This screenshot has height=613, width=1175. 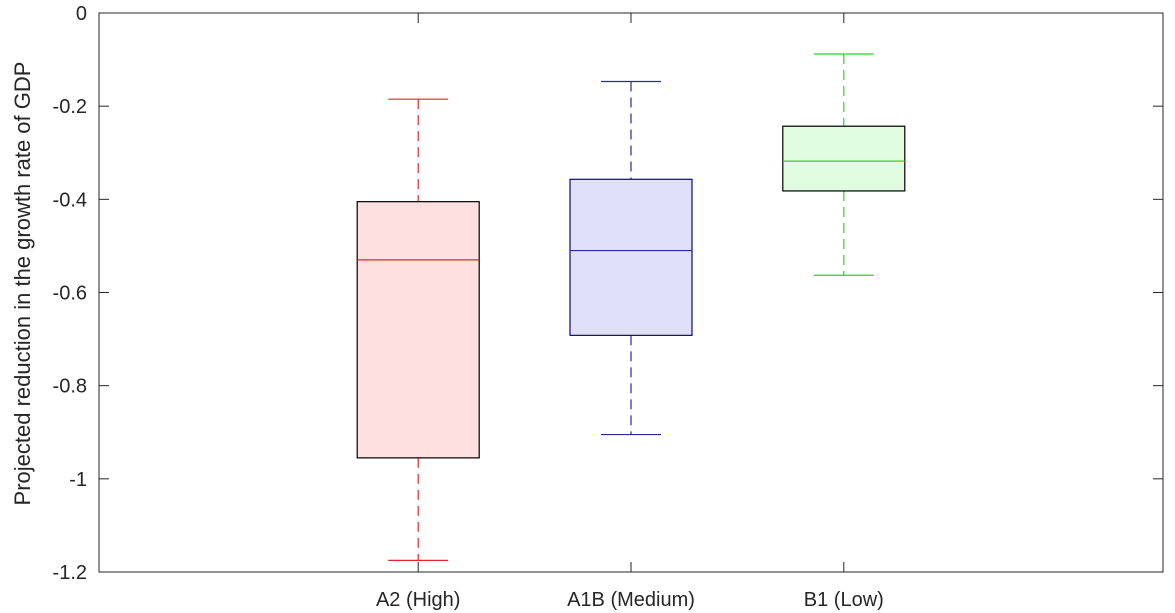 I want to click on y-tick-label: -1.2, so click(x=70, y=573).